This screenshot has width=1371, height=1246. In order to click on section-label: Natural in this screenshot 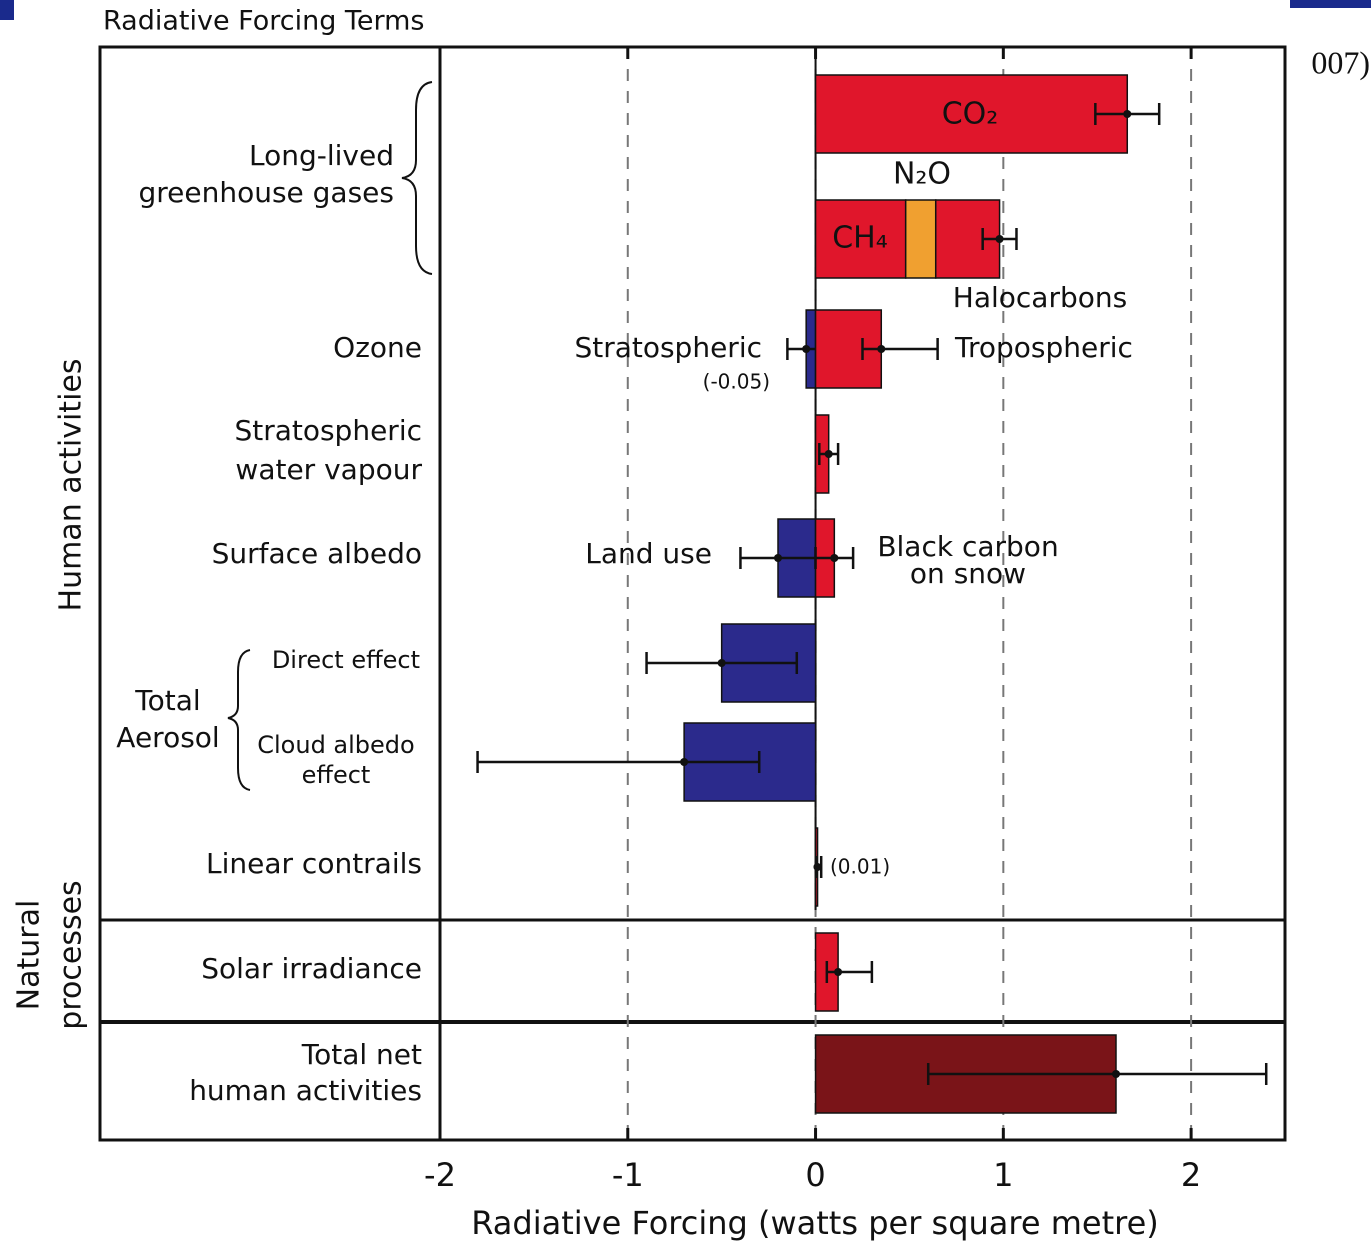, I will do `click(29, 955)`.